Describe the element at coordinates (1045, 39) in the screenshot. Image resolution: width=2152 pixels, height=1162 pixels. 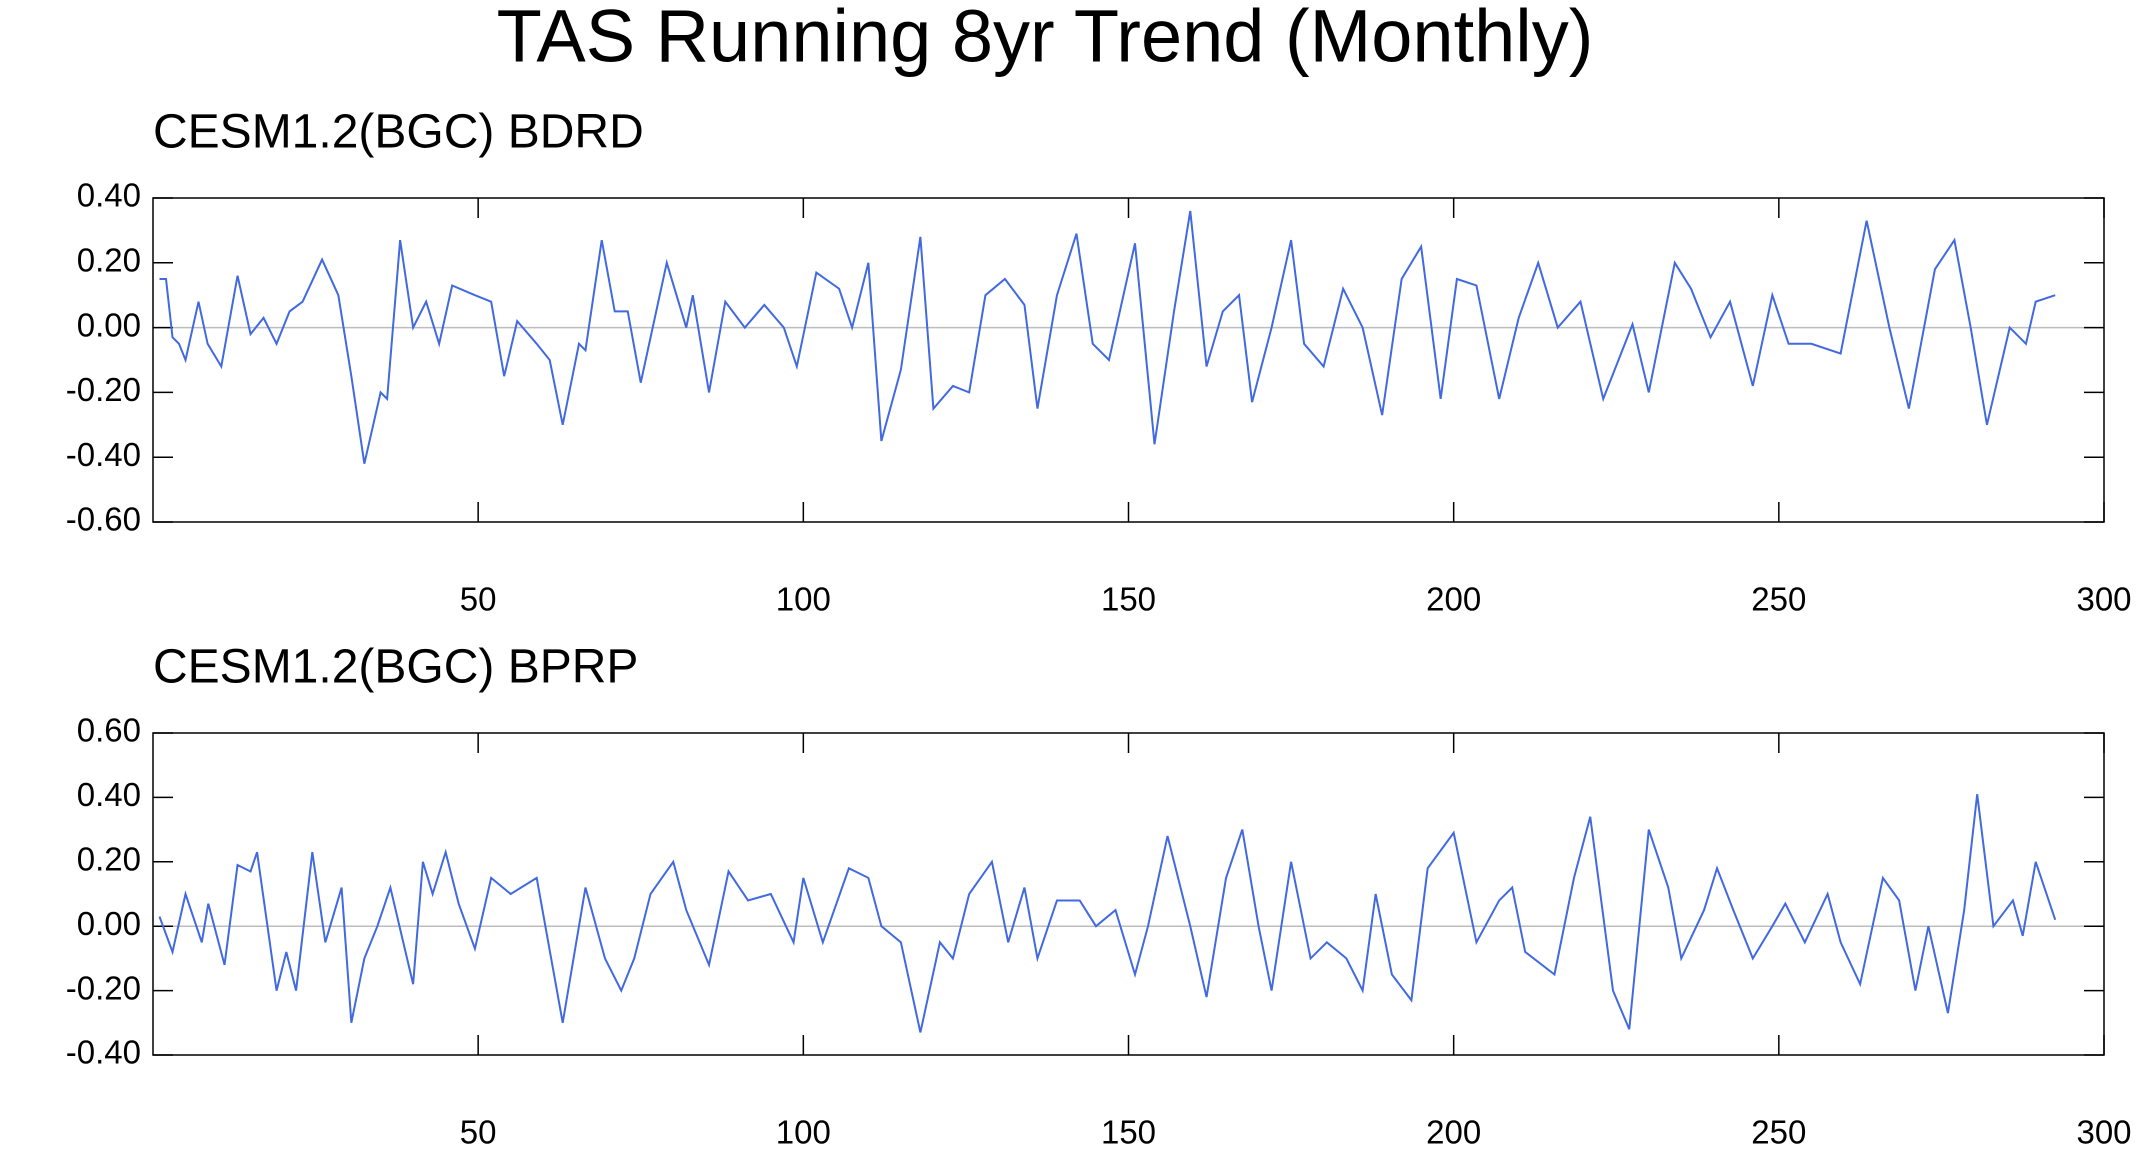
I see `figure-title: TAS Running 8yr Trend (Monthly)` at that location.